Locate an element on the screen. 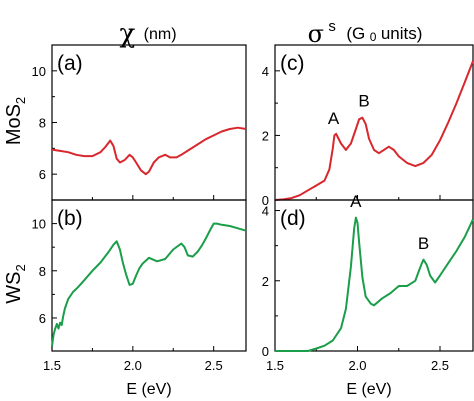 The image size is (474, 401). x-axis-label-left: E (eV) is located at coordinates (148, 389).